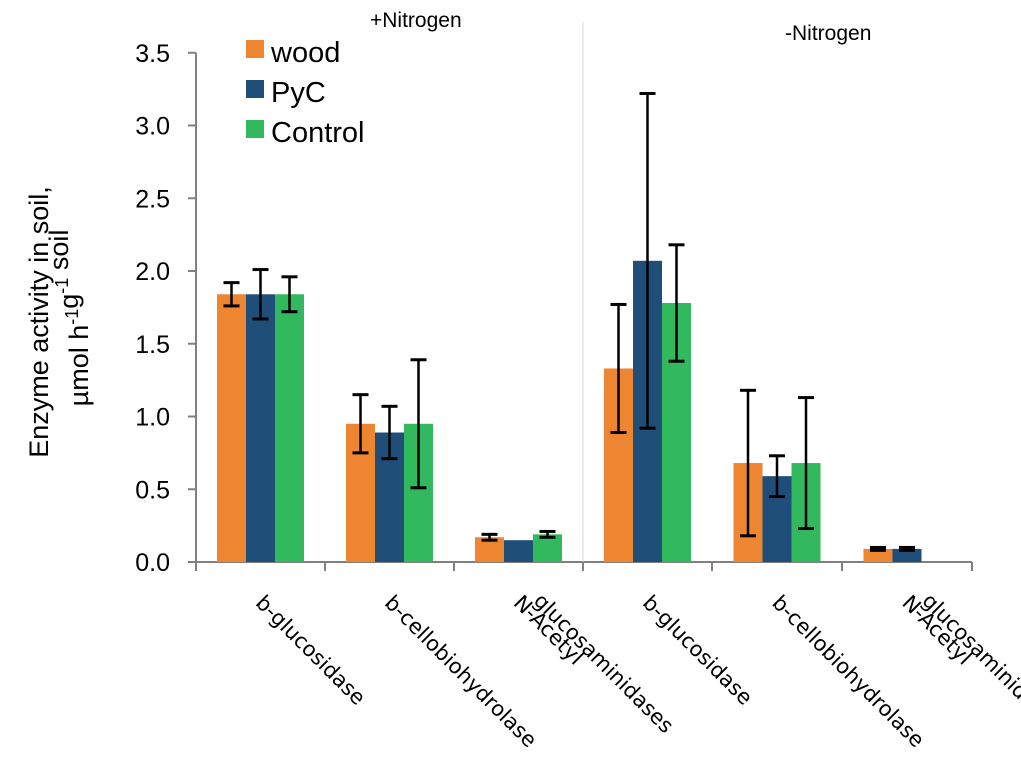  Describe the element at coordinates (828, 33) in the screenshot. I see `panel-title: -Nitrogen` at that location.